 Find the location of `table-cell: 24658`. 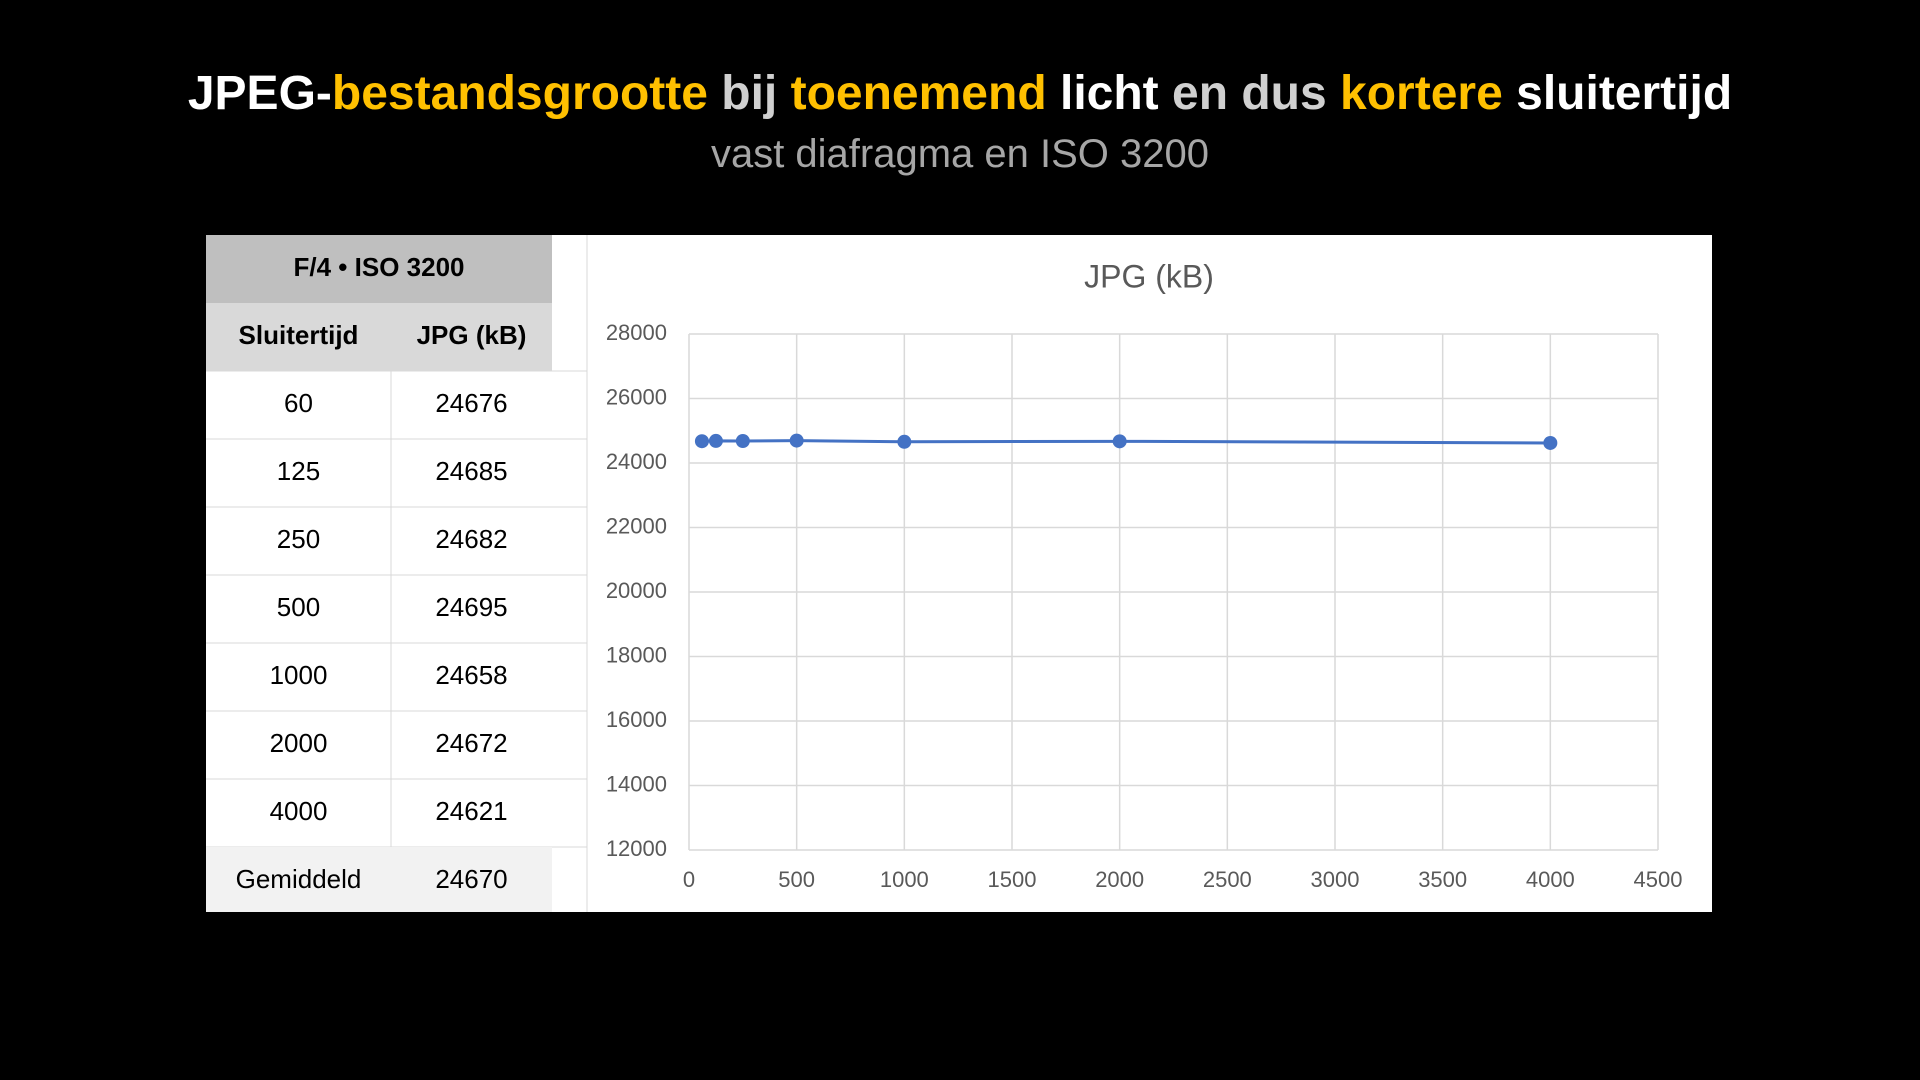

table-cell: 24658 is located at coordinates (471, 675).